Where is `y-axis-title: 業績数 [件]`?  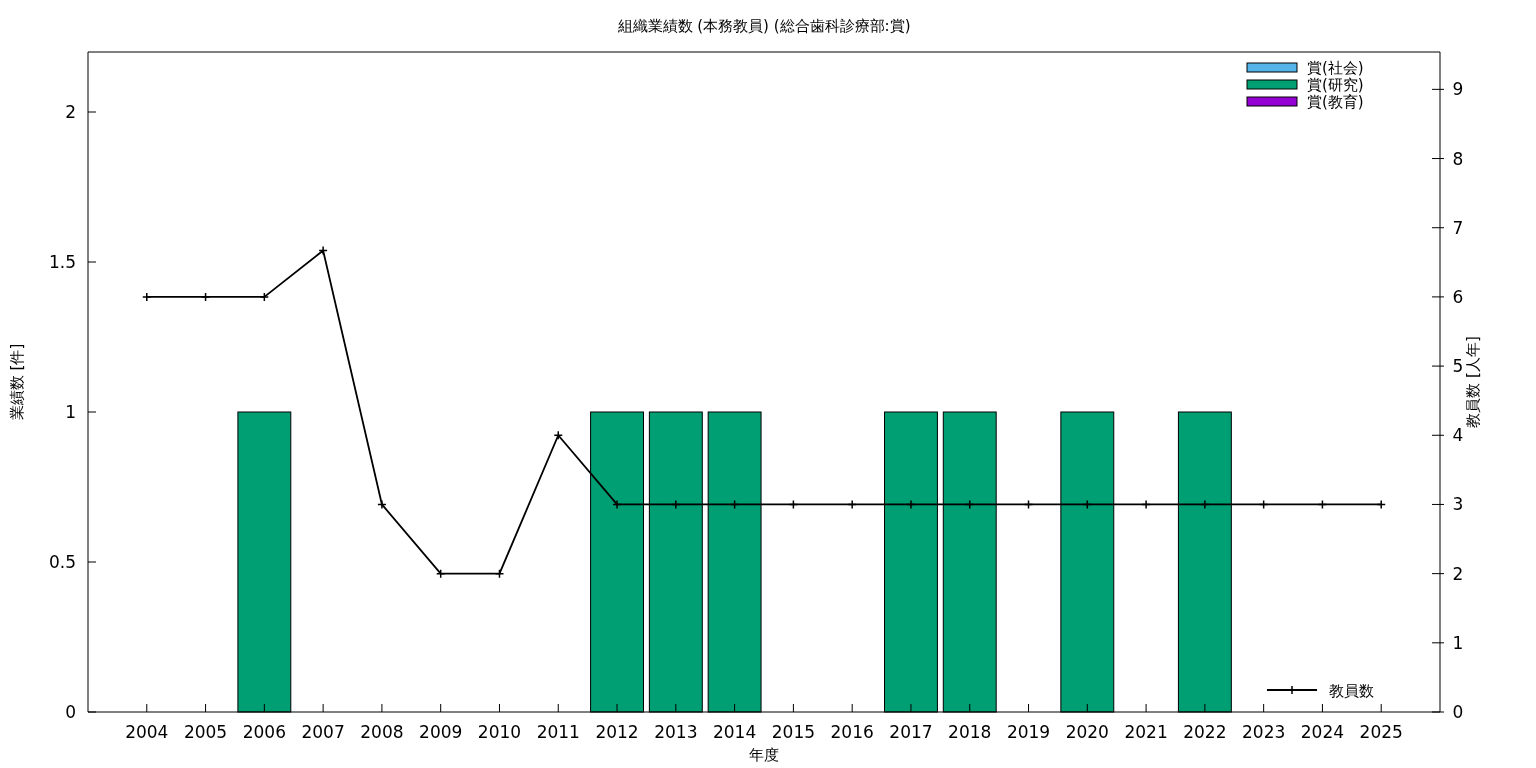 y-axis-title: 業績数 [件] is located at coordinates (17, 382).